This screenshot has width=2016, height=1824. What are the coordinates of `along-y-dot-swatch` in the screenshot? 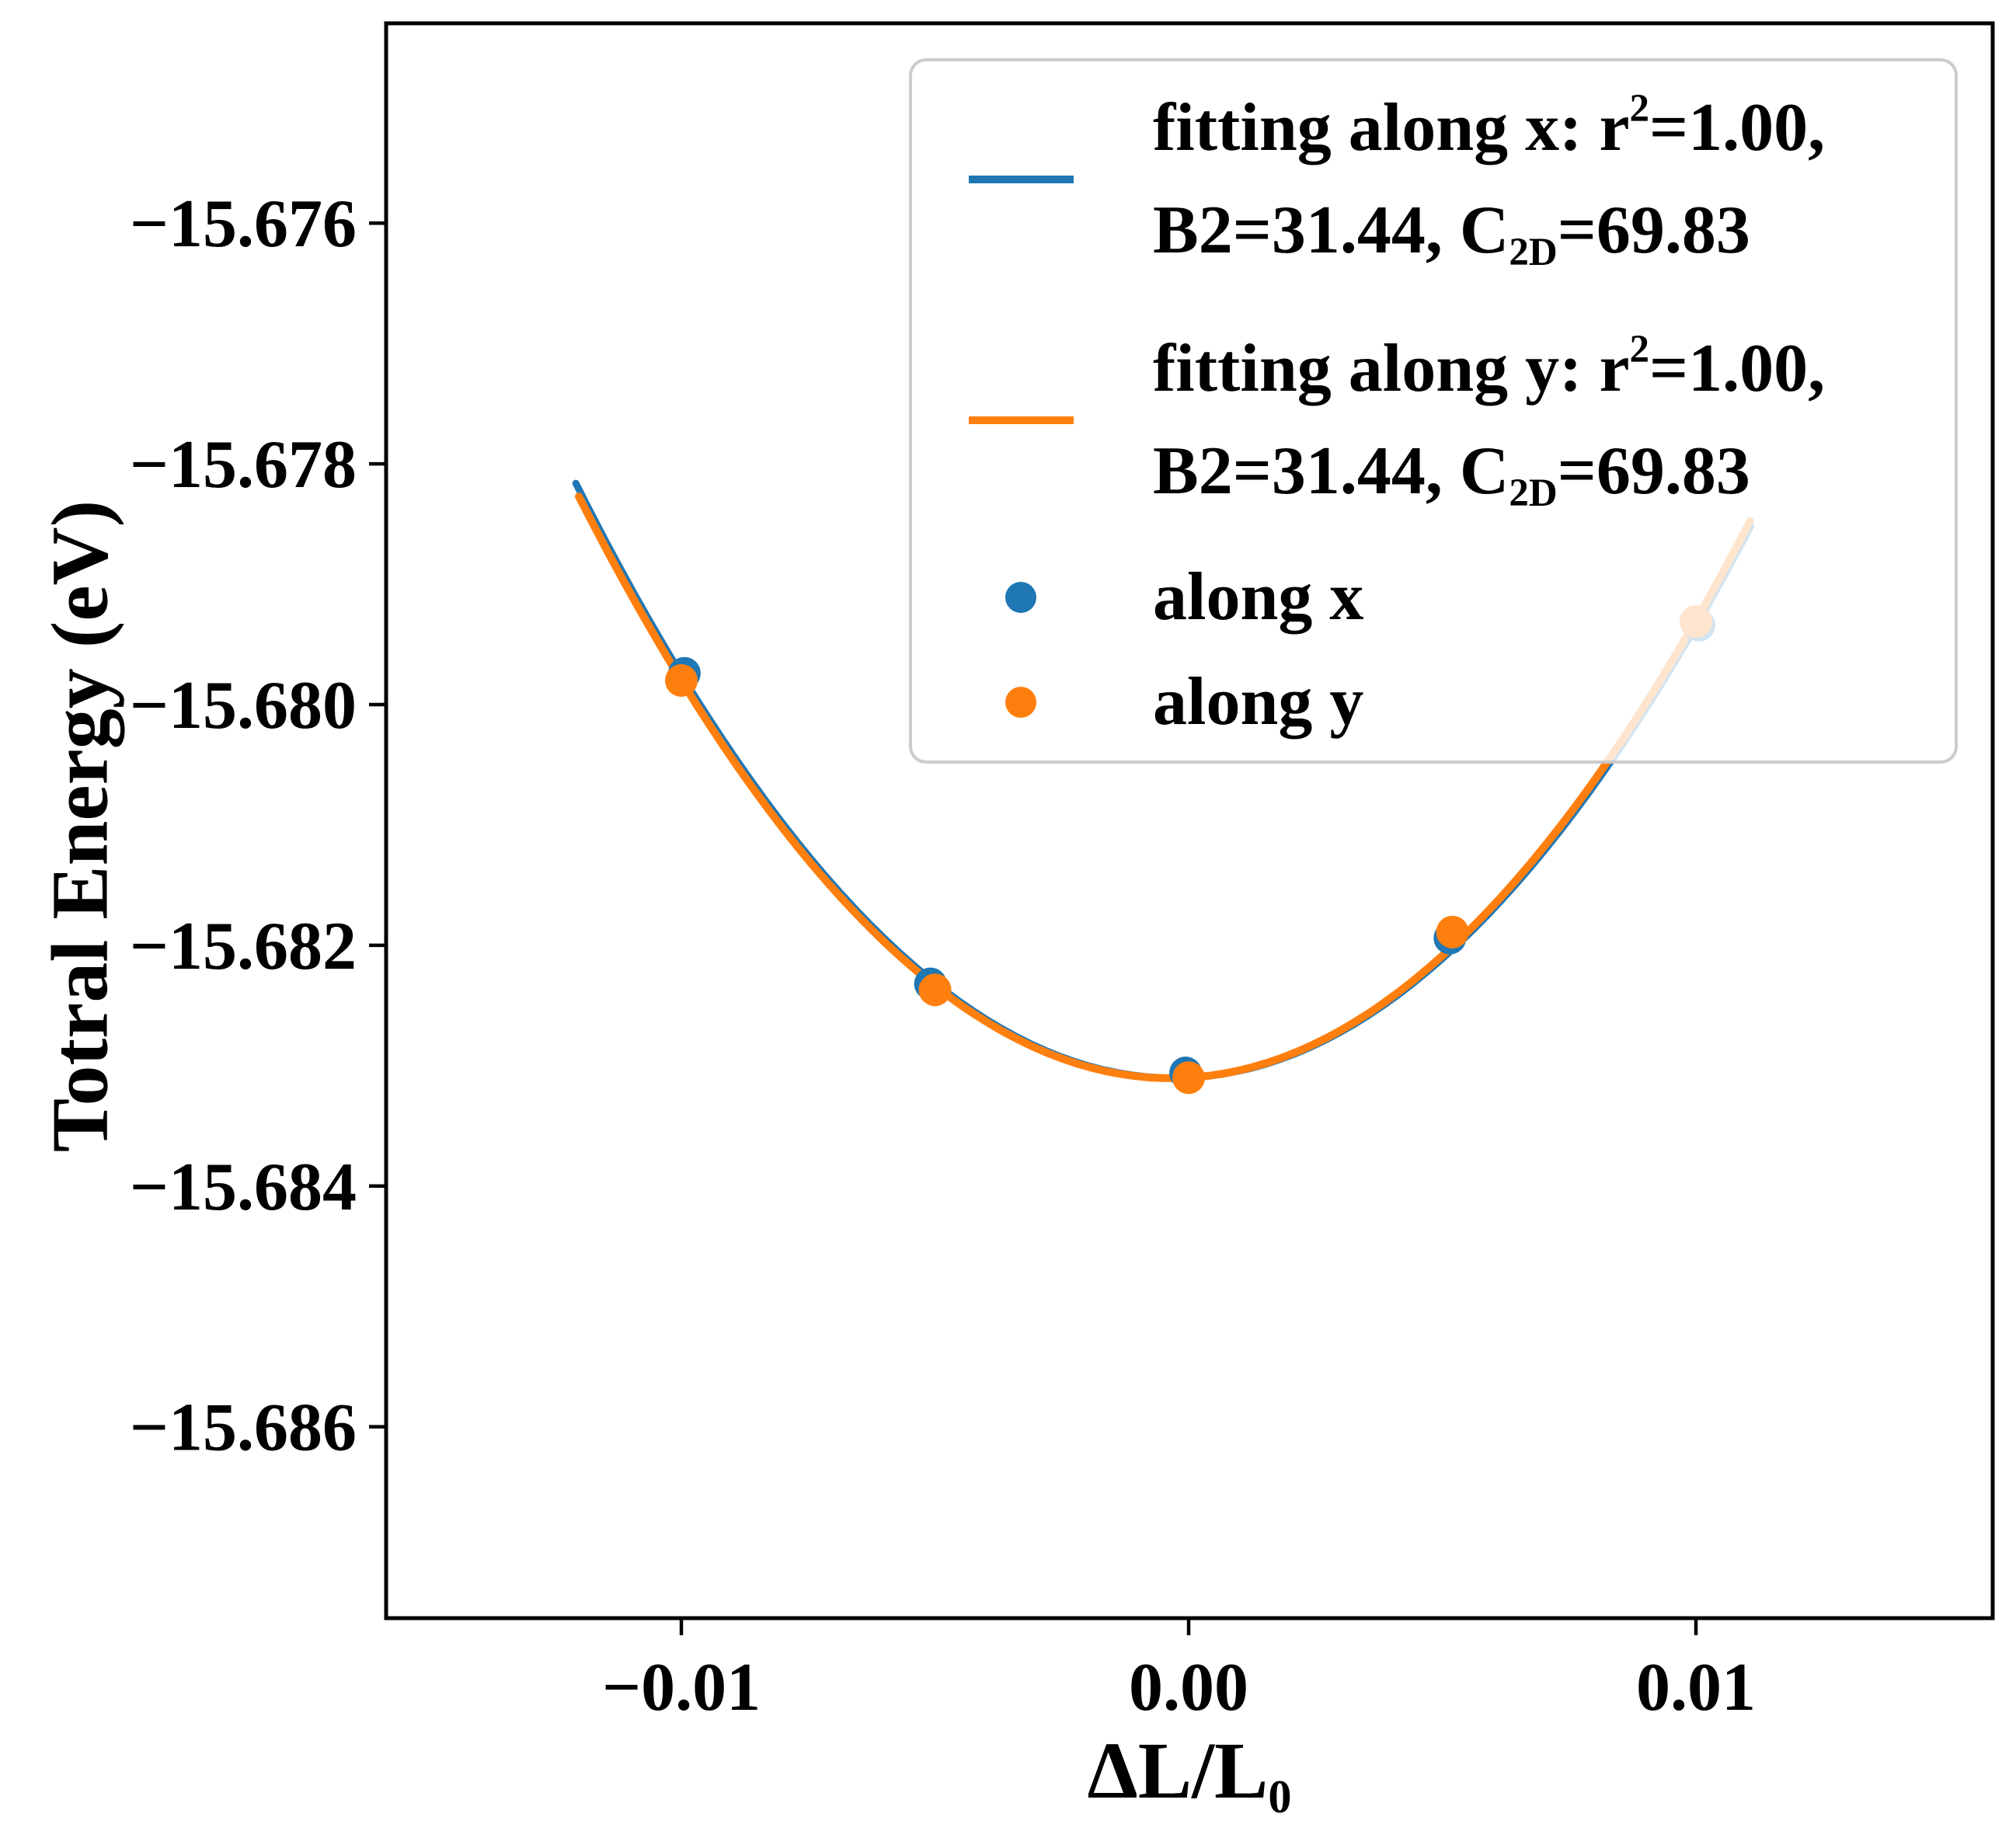 It's located at (1020, 702).